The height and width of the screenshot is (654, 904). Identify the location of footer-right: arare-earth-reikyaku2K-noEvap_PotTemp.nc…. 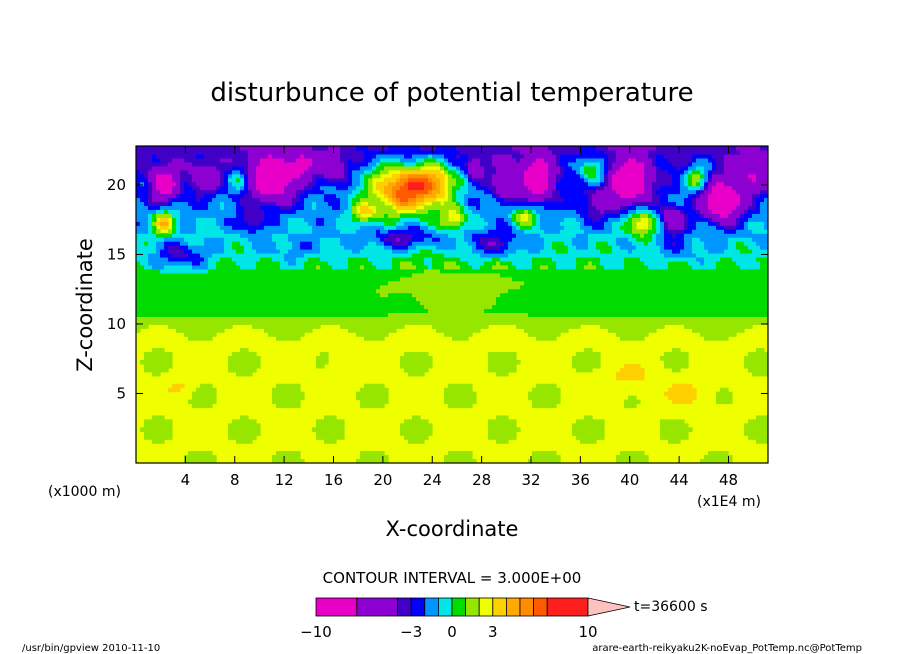
(727, 648).